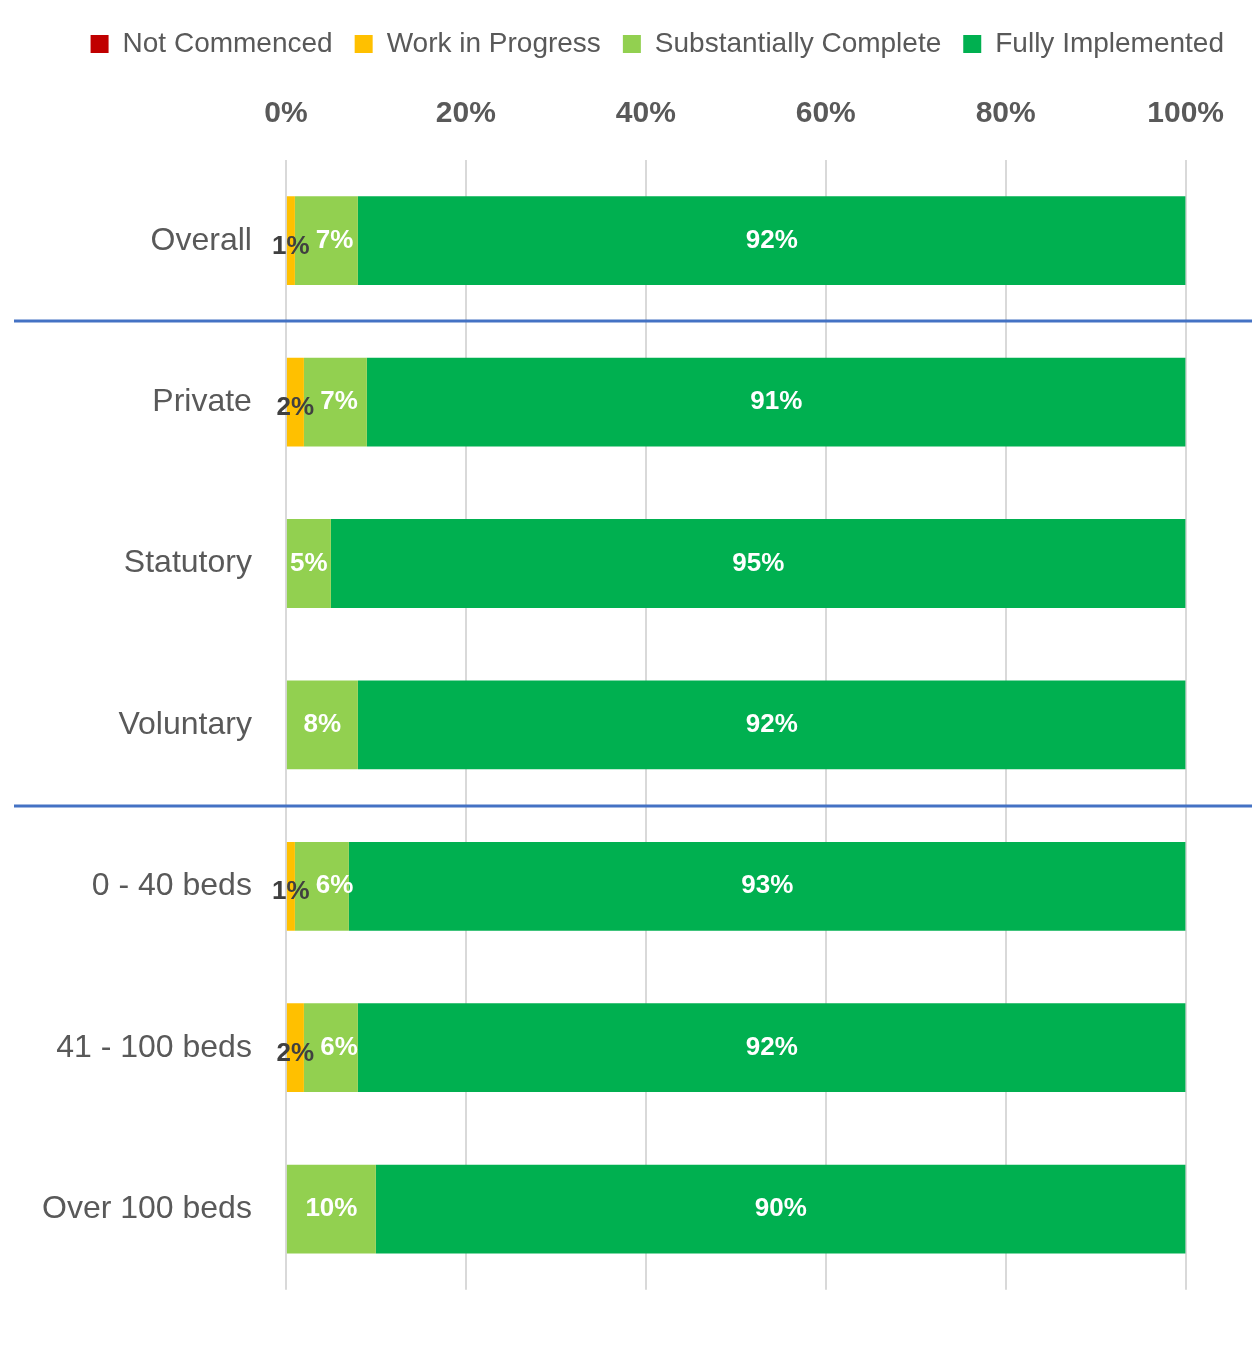 This screenshot has height=1351, width=1260. What do you see at coordinates (227, 42) in the screenshot?
I see `legend-label: Not Commenced` at bounding box center [227, 42].